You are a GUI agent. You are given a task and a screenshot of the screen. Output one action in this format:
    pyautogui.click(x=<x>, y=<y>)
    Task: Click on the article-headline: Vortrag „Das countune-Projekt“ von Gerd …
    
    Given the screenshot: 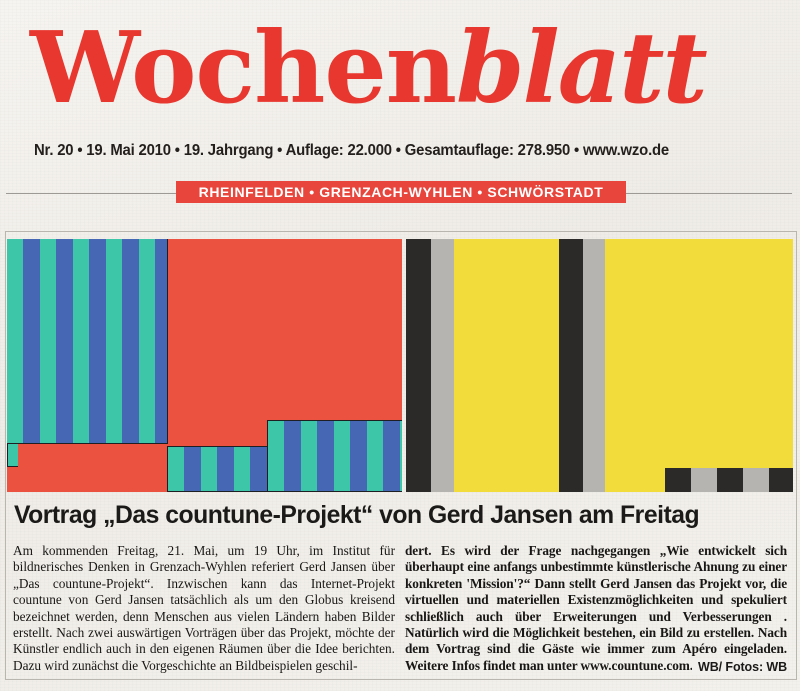 What is the action you would take?
    pyautogui.click(x=357, y=515)
    